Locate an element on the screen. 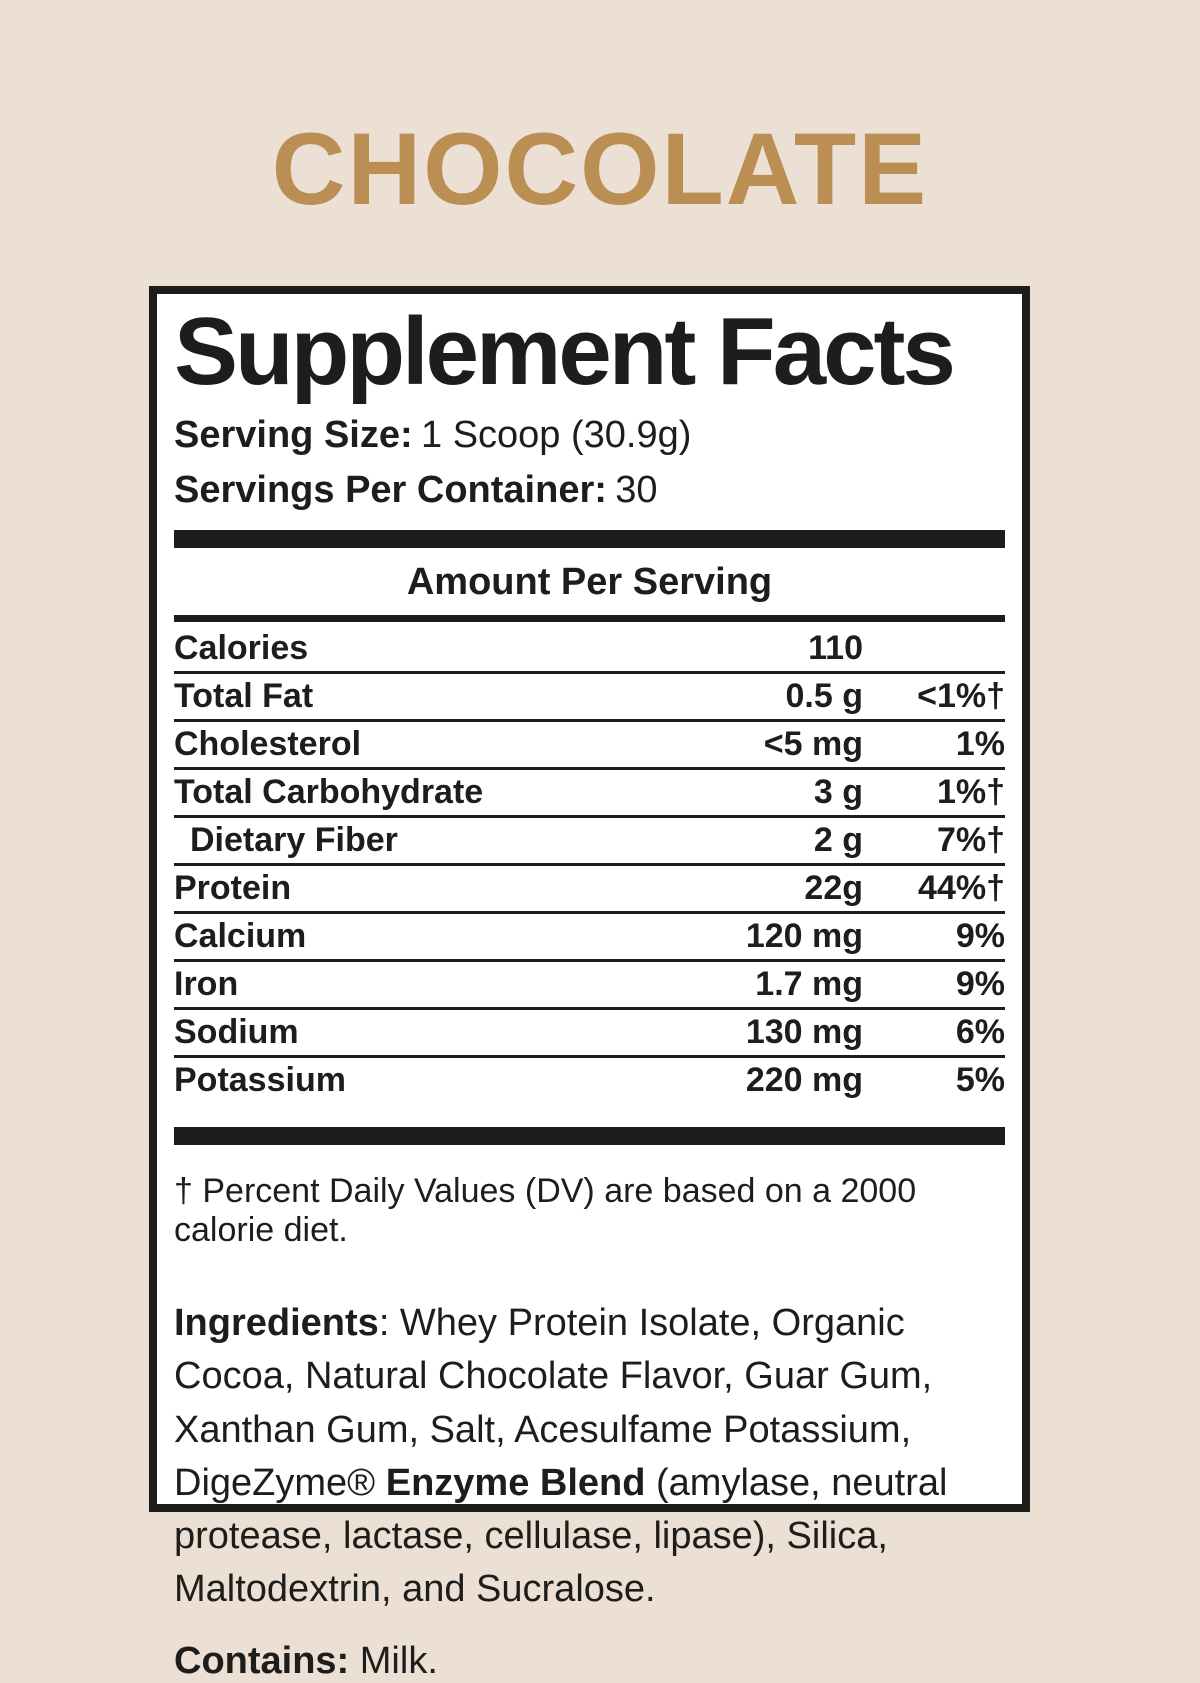 This screenshot has width=1200, height=1683. nutrient-daily-value: 1%† is located at coordinates (970, 792).